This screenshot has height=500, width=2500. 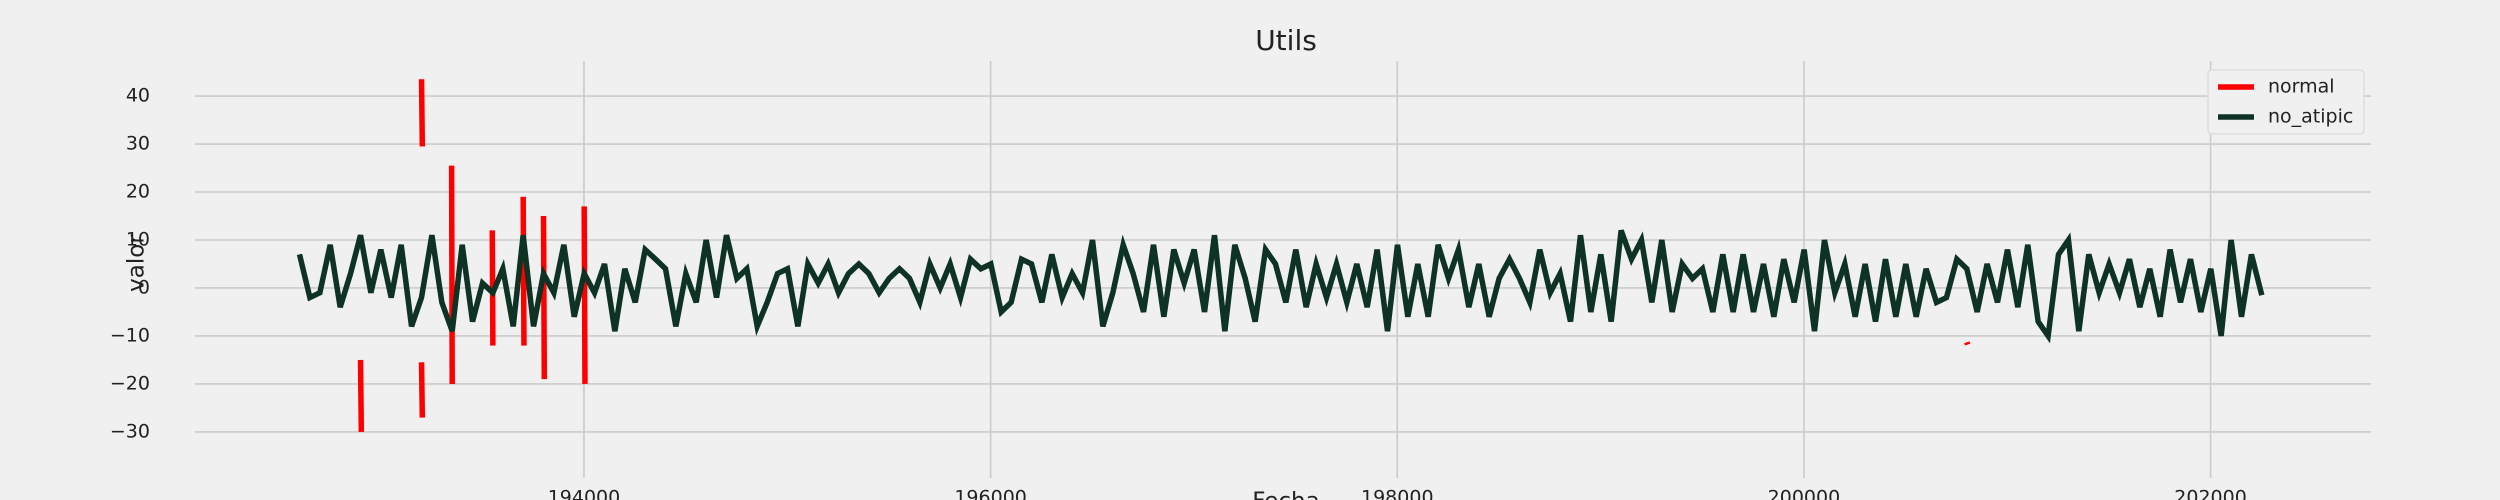 What do you see at coordinates (584, 493) in the screenshot?
I see `x-tick-label: 194000` at bounding box center [584, 493].